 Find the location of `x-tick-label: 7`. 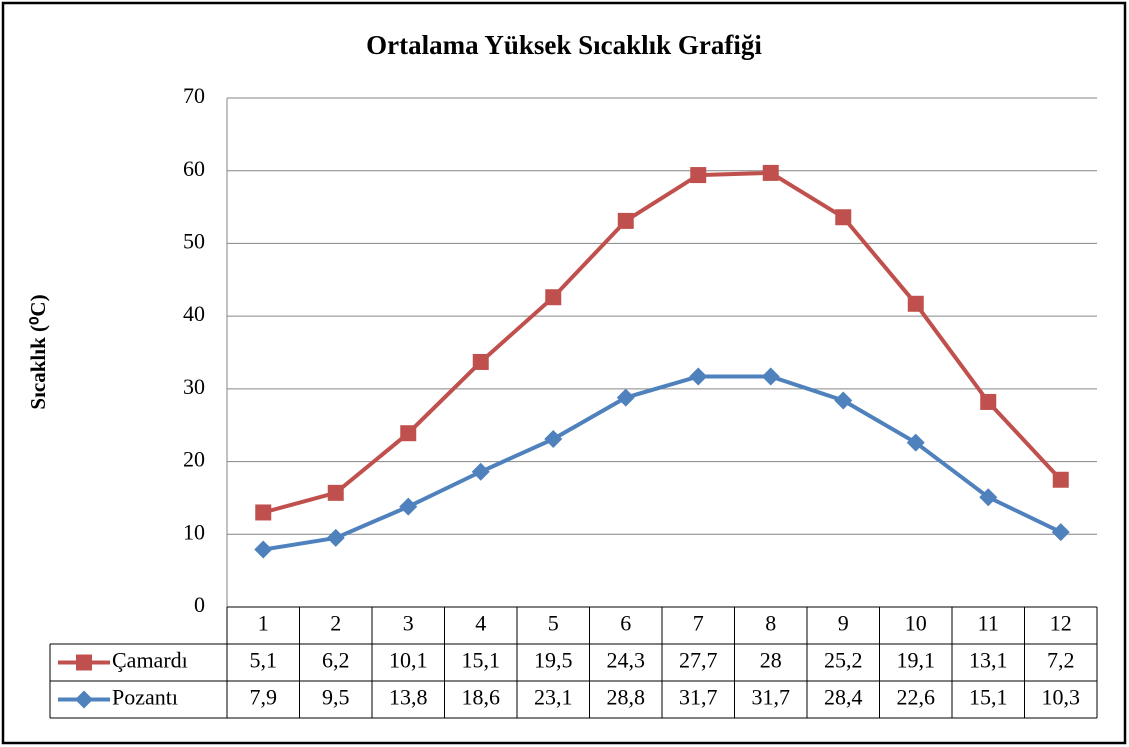

x-tick-label: 7 is located at coordinates (698, 623).